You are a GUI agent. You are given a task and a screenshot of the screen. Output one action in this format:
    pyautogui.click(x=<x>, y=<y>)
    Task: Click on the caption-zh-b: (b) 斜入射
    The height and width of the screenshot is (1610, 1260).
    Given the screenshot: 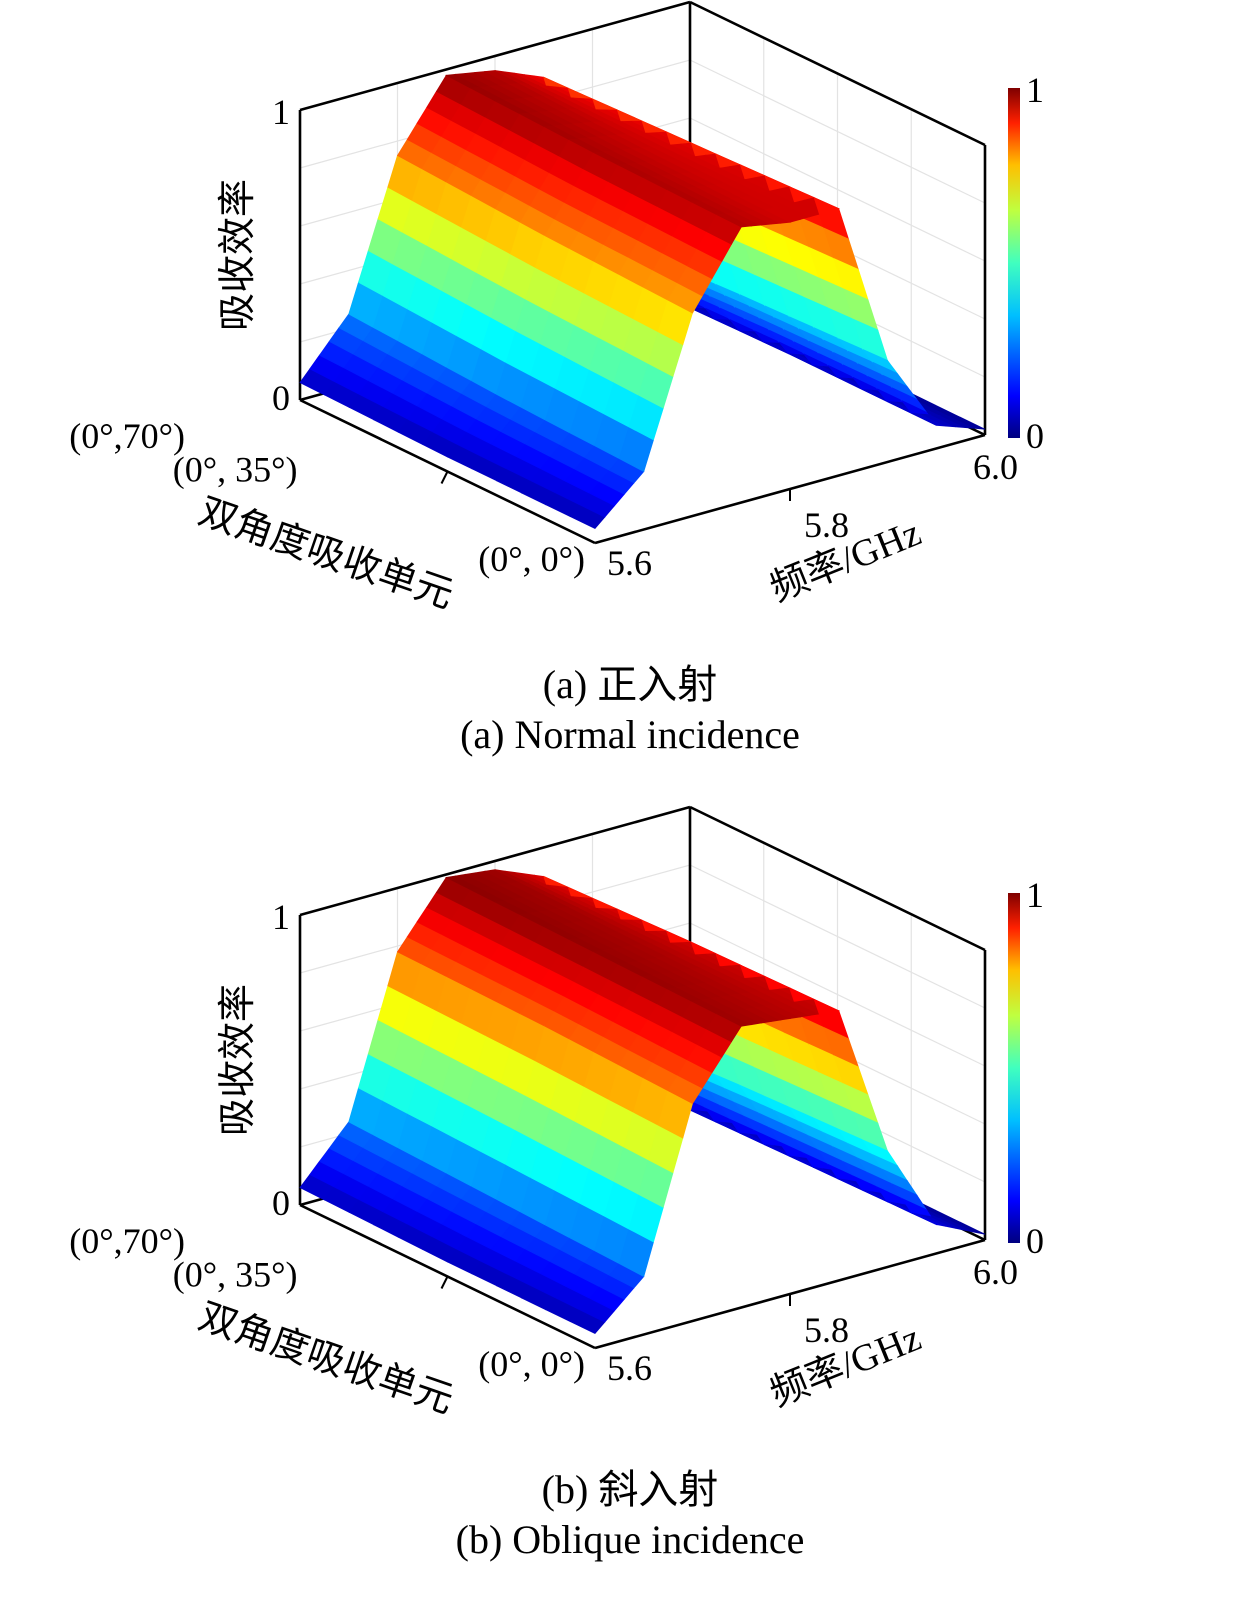 What is the action you would take?
    pyautogui.click(x=630, y=1489)
    